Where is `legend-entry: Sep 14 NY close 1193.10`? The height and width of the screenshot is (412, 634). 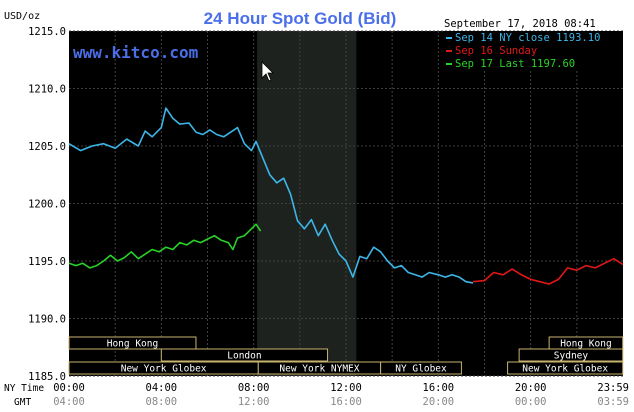
legend-entry: Sep 14 NY close 1193.10 is located at coordinates (527, 38).